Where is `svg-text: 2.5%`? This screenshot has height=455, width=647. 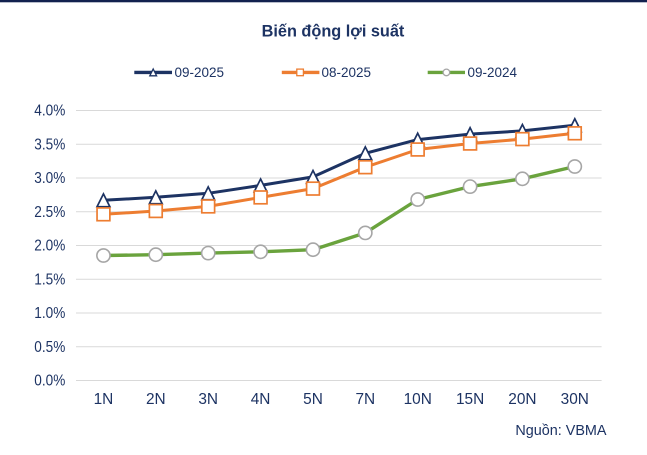
svg-text: 2.5% is located at coordinates (49, 212).